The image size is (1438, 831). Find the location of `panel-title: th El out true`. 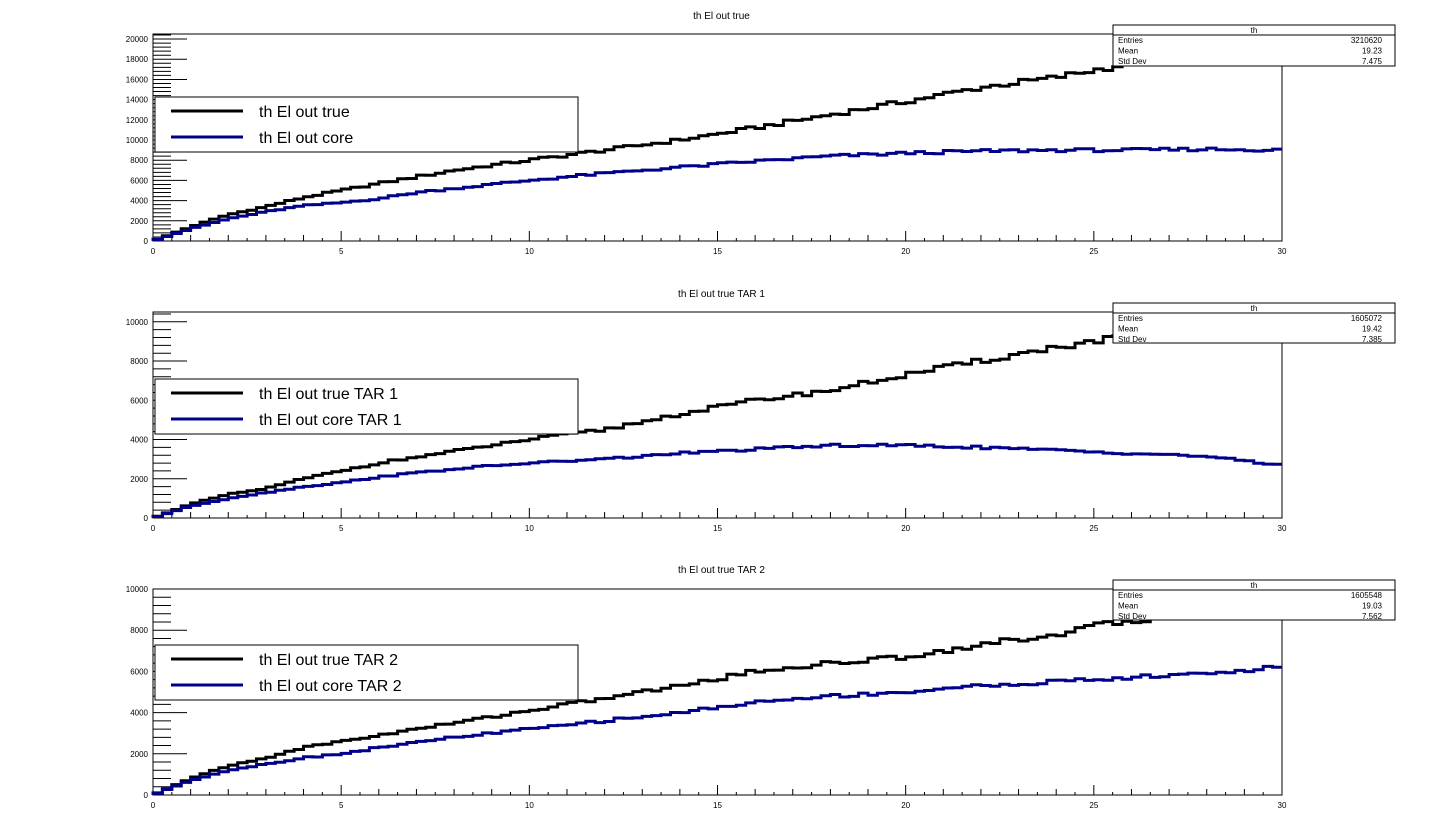

panel-title: th El out true is located at coordinates (721, 16).